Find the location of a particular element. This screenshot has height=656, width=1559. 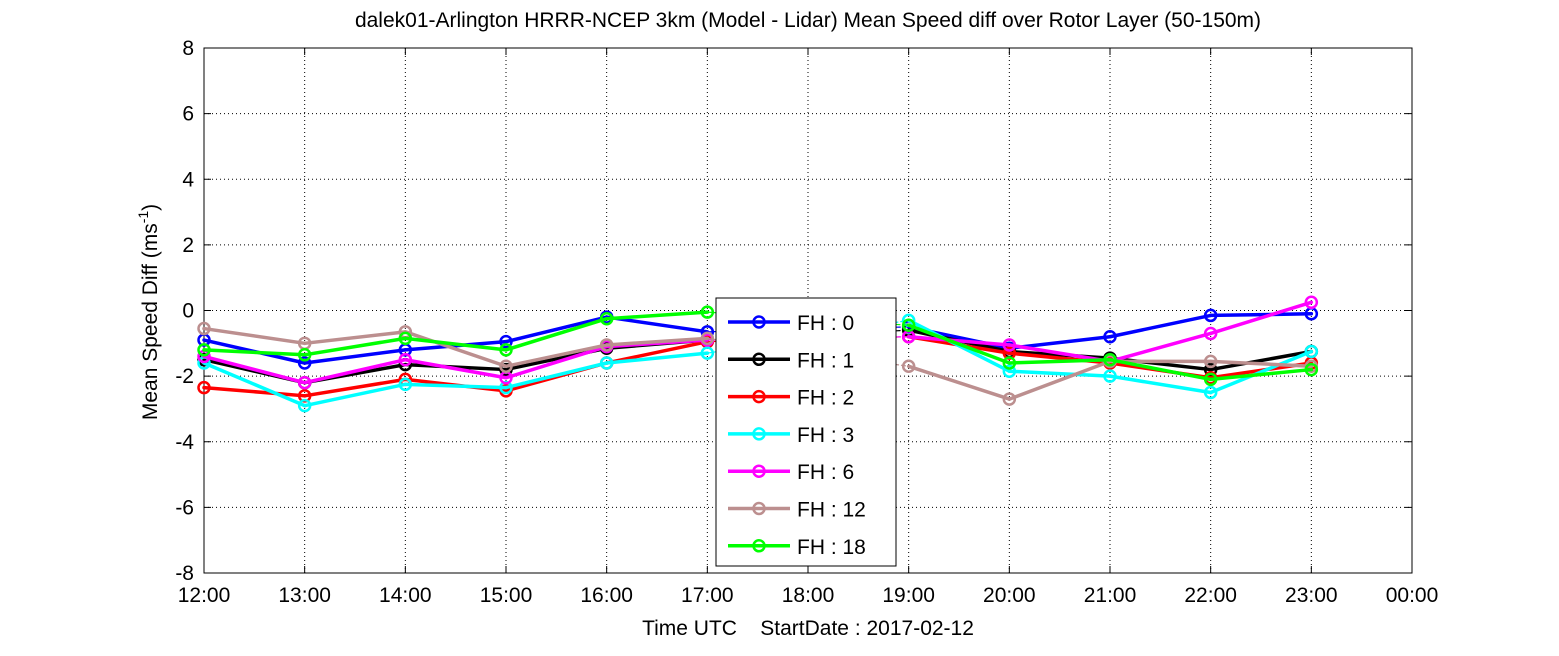

x-tick-label: 20:00 is located at coordinates (1009, 595).